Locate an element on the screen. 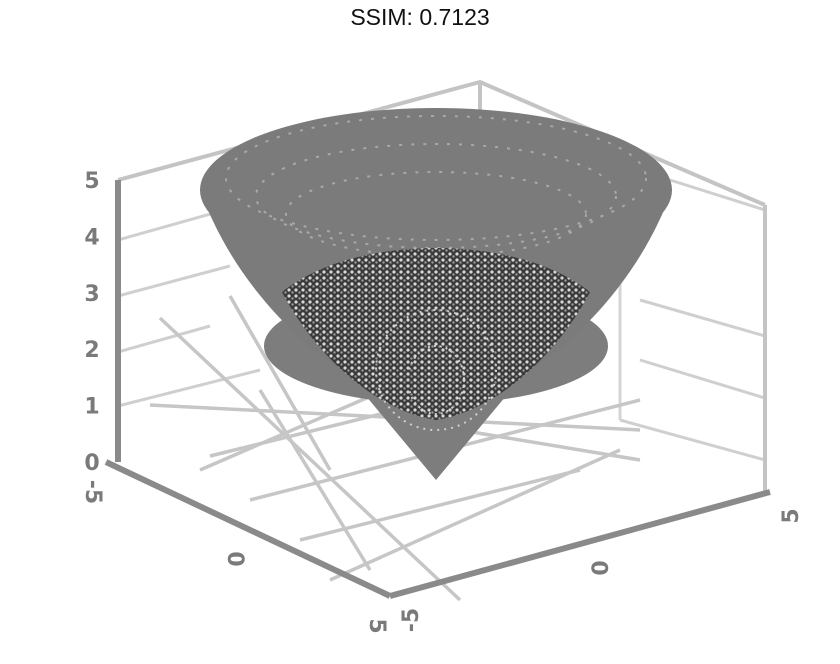  z-tick-label: 3 is located at coordinates (91, 294).